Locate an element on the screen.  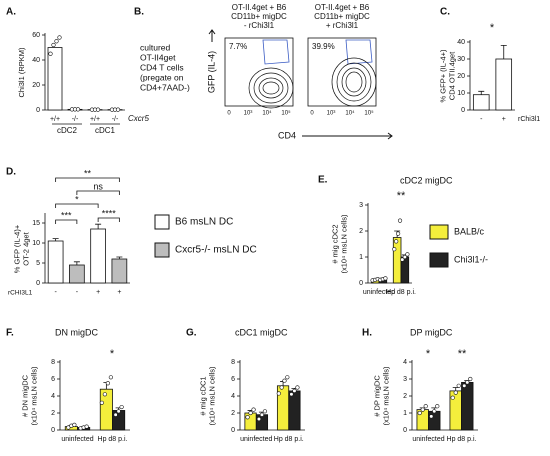
y-tick-label: 30 is located at coordinates (461, 59).